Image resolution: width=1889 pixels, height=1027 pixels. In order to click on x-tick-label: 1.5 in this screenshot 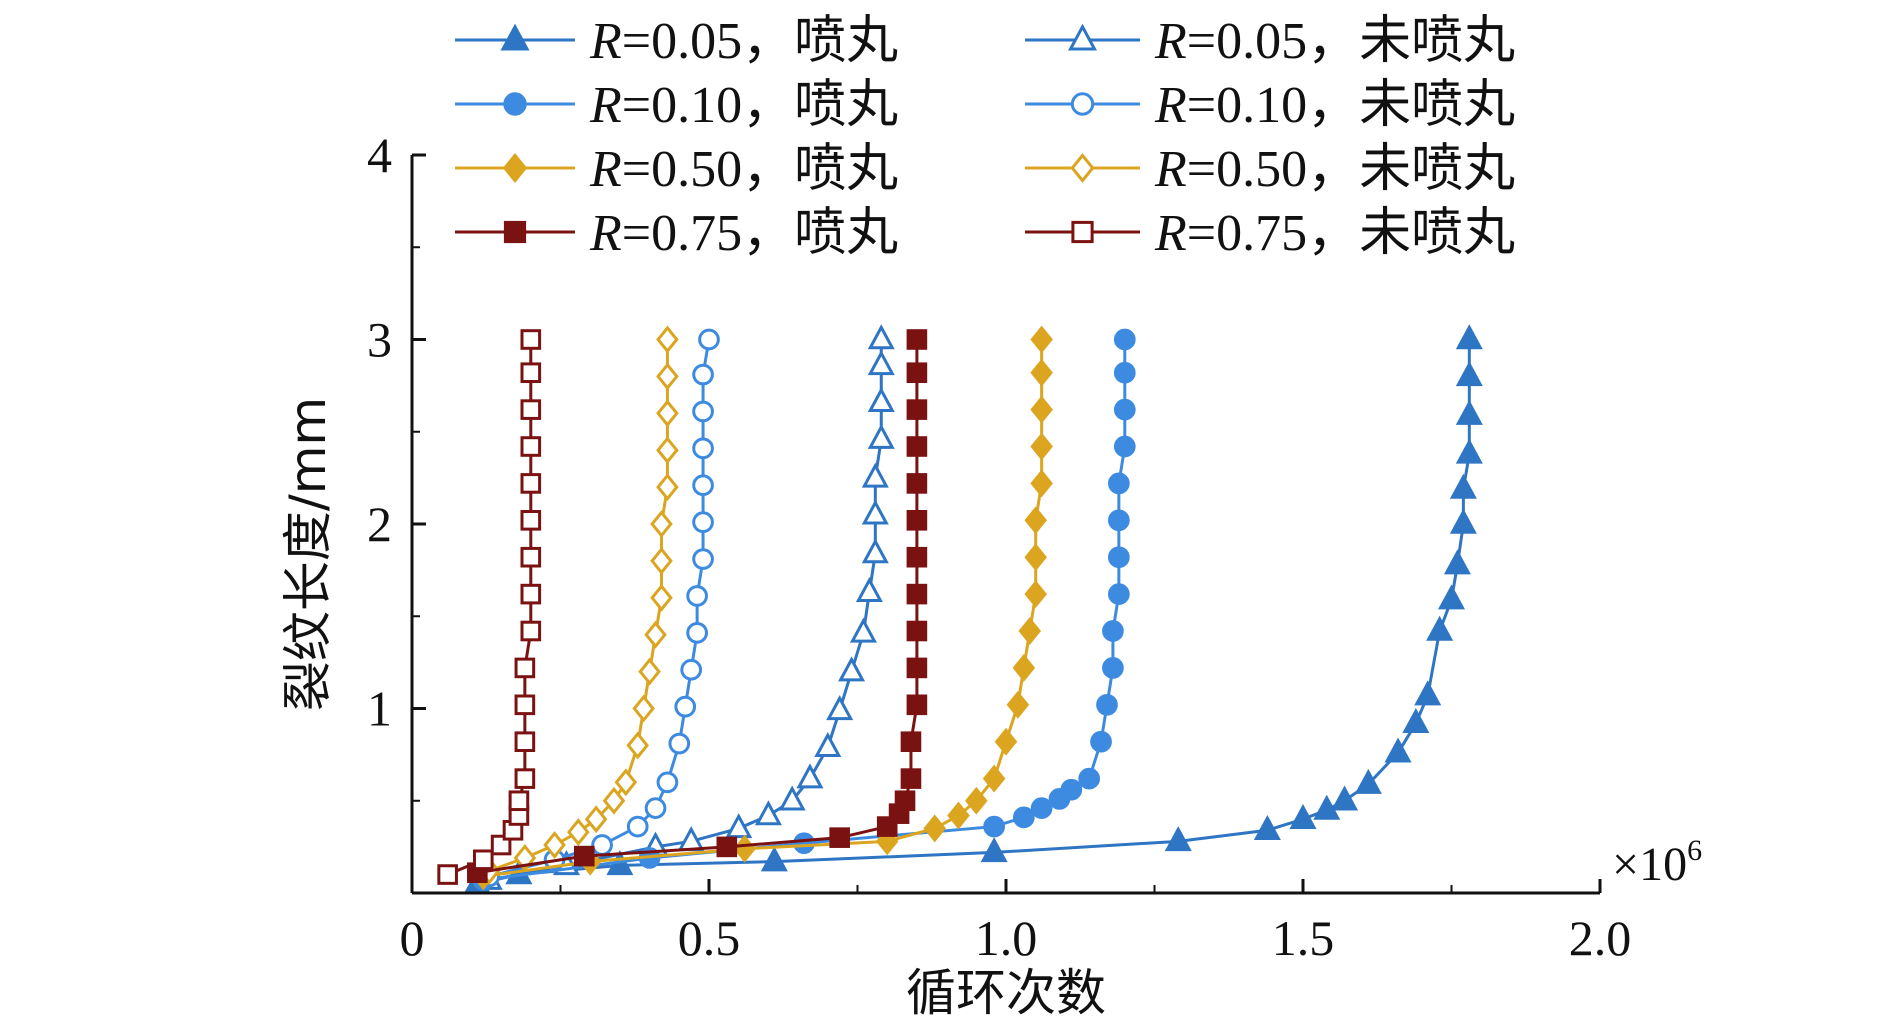, I will do `click(1303, 938)`.